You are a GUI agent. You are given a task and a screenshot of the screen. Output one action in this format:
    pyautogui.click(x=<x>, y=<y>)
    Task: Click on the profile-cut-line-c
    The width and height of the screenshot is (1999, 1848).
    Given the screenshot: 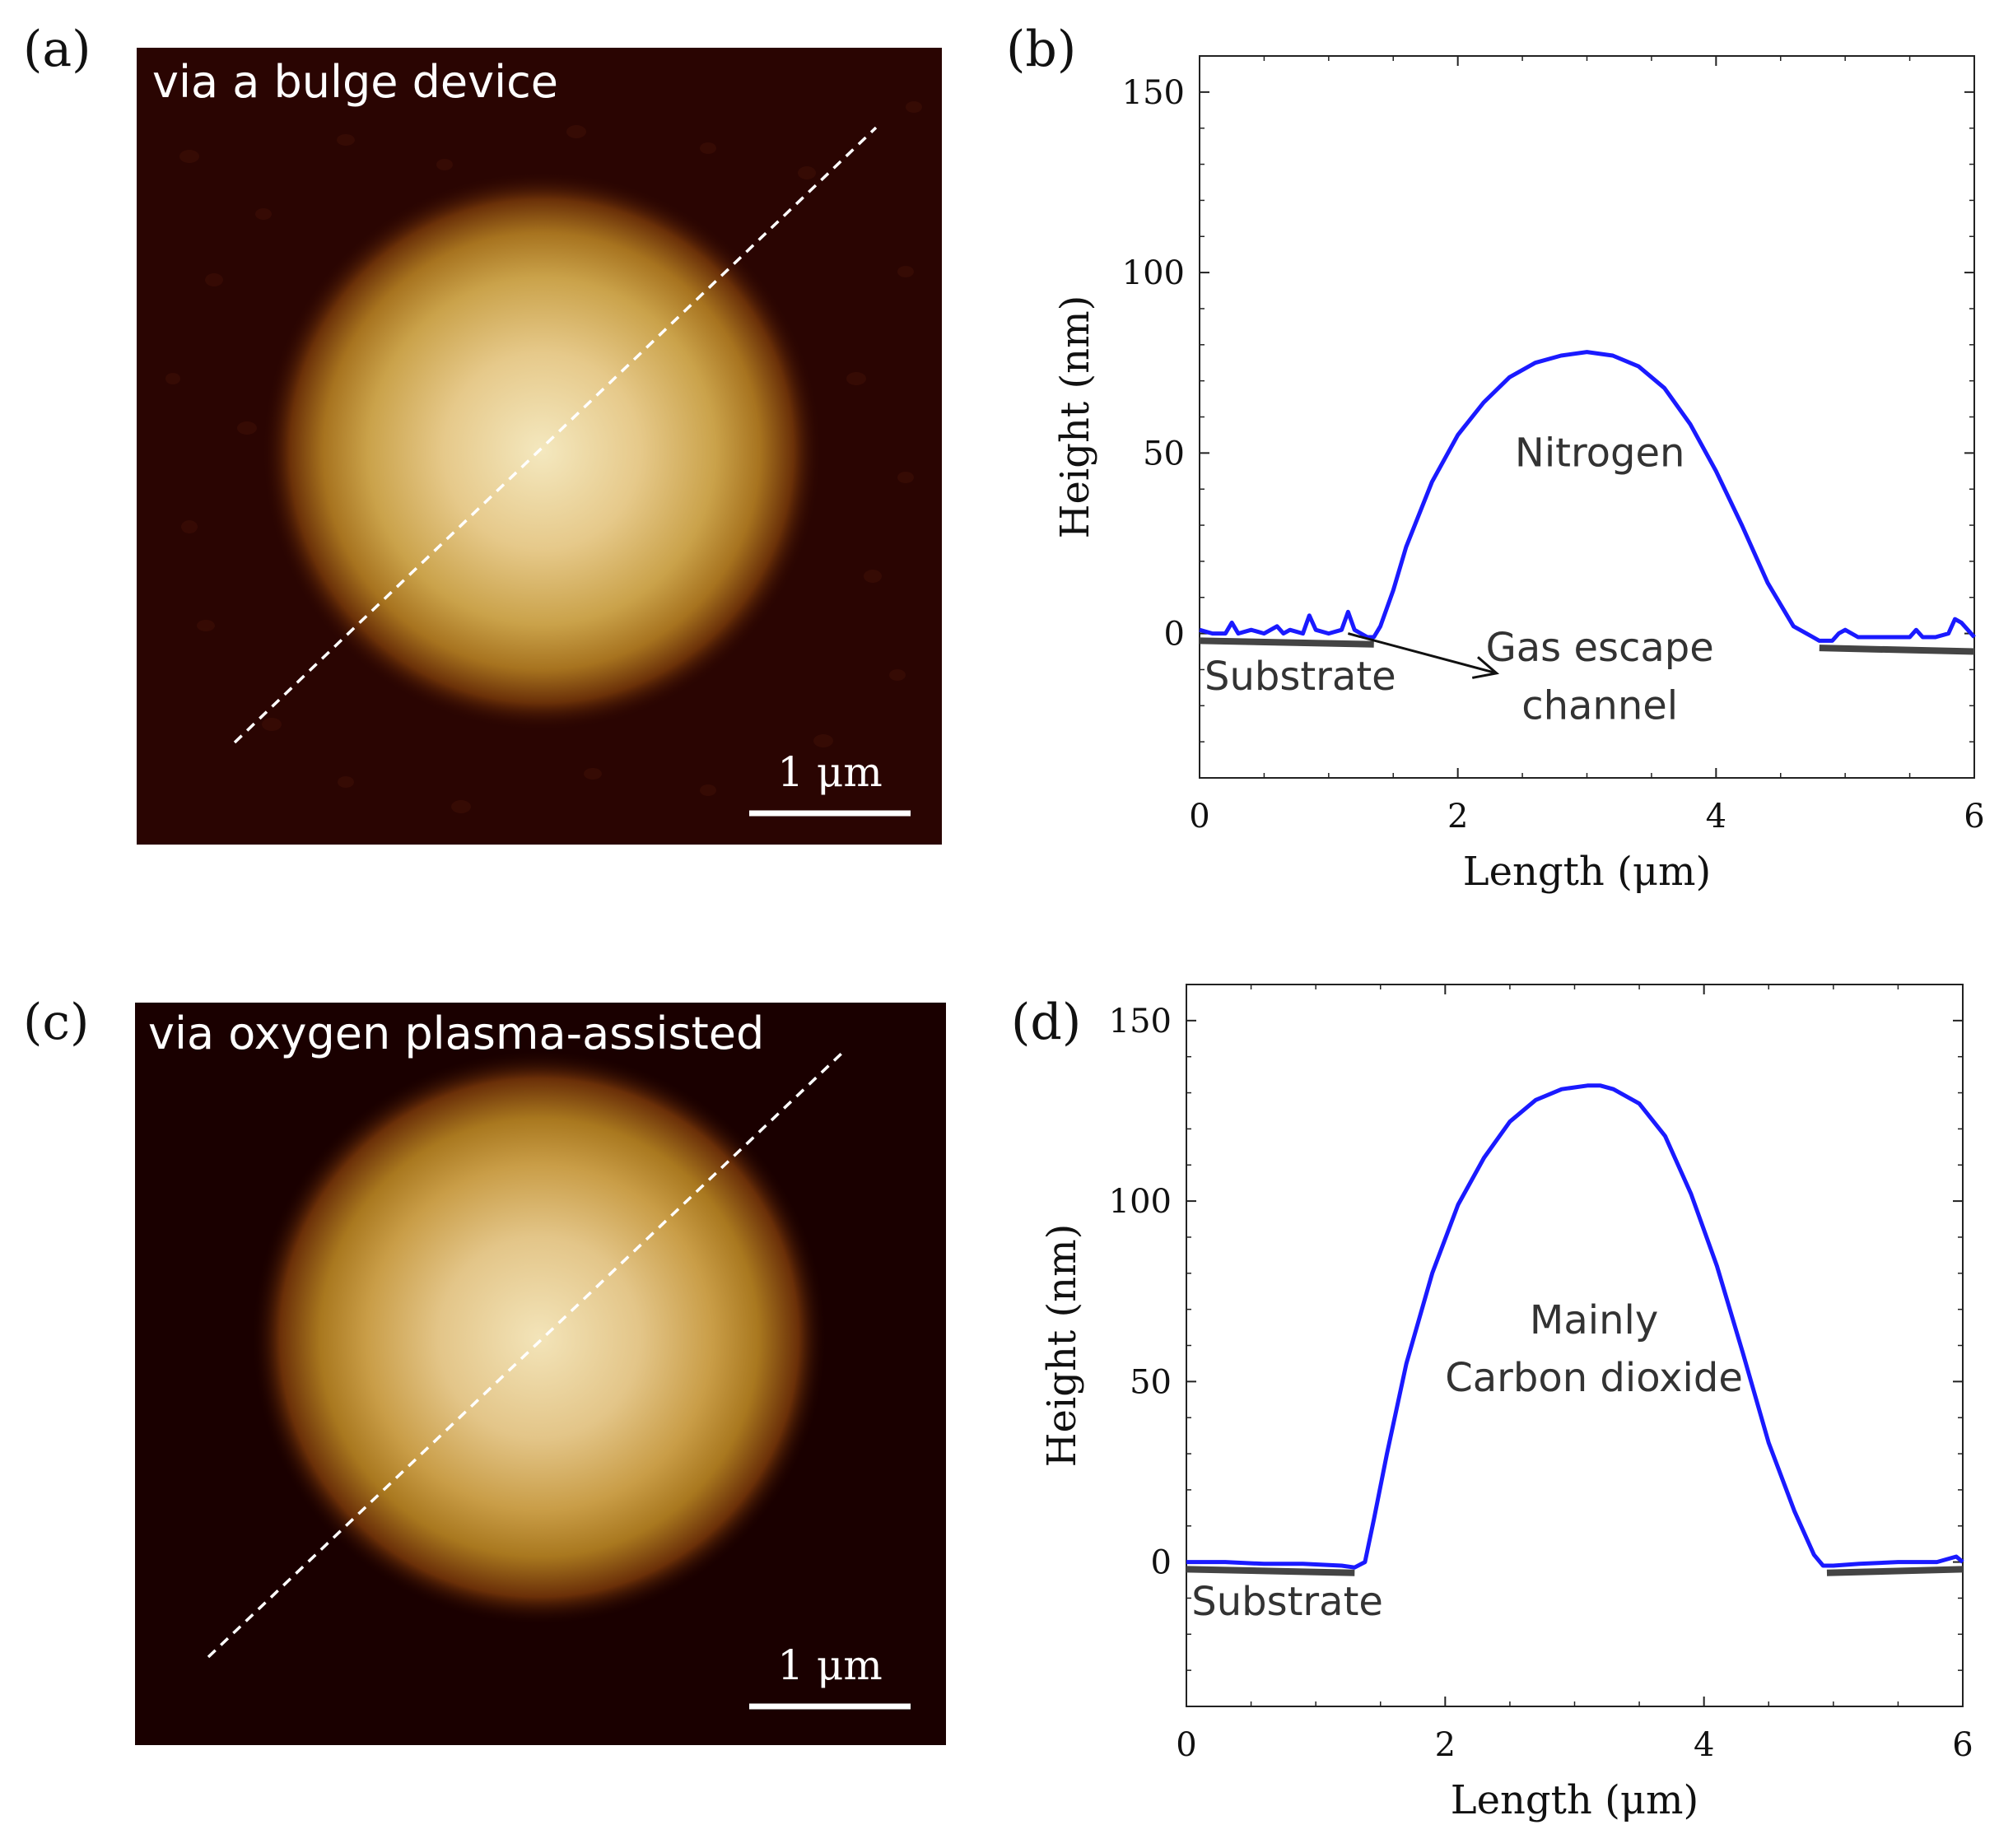 What is the action you would take?
    pyautogui.click(x=526, y=1354)
    